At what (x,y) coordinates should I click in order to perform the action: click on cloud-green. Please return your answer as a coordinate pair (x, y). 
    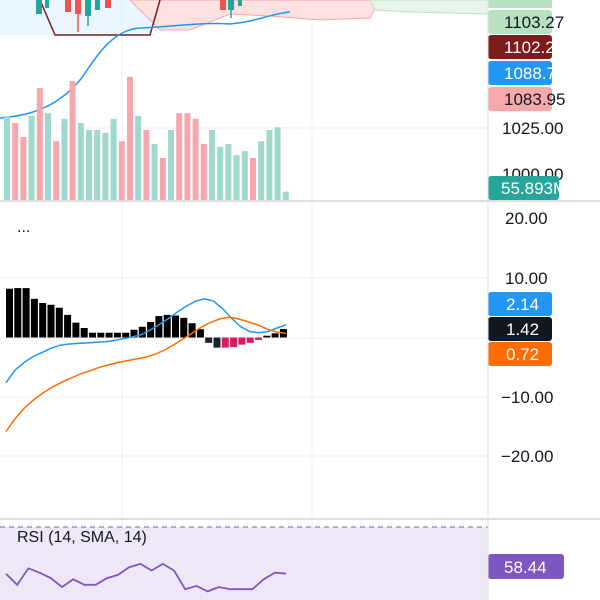
    Looking at the image, I should click on (429, 7).